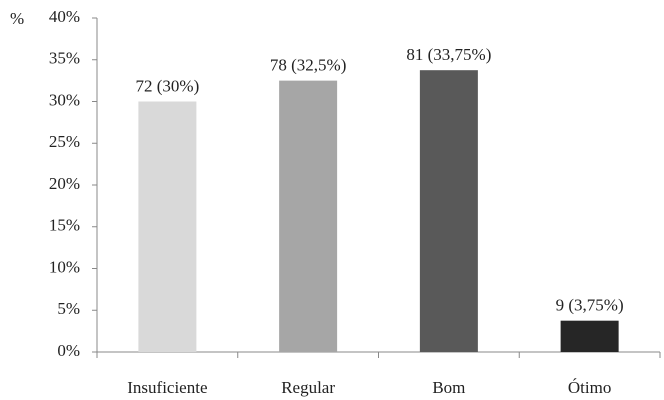  Describe the element at coordinates (68, 308) in the screenshot. I see `y-tick-label: 5%` at that location.